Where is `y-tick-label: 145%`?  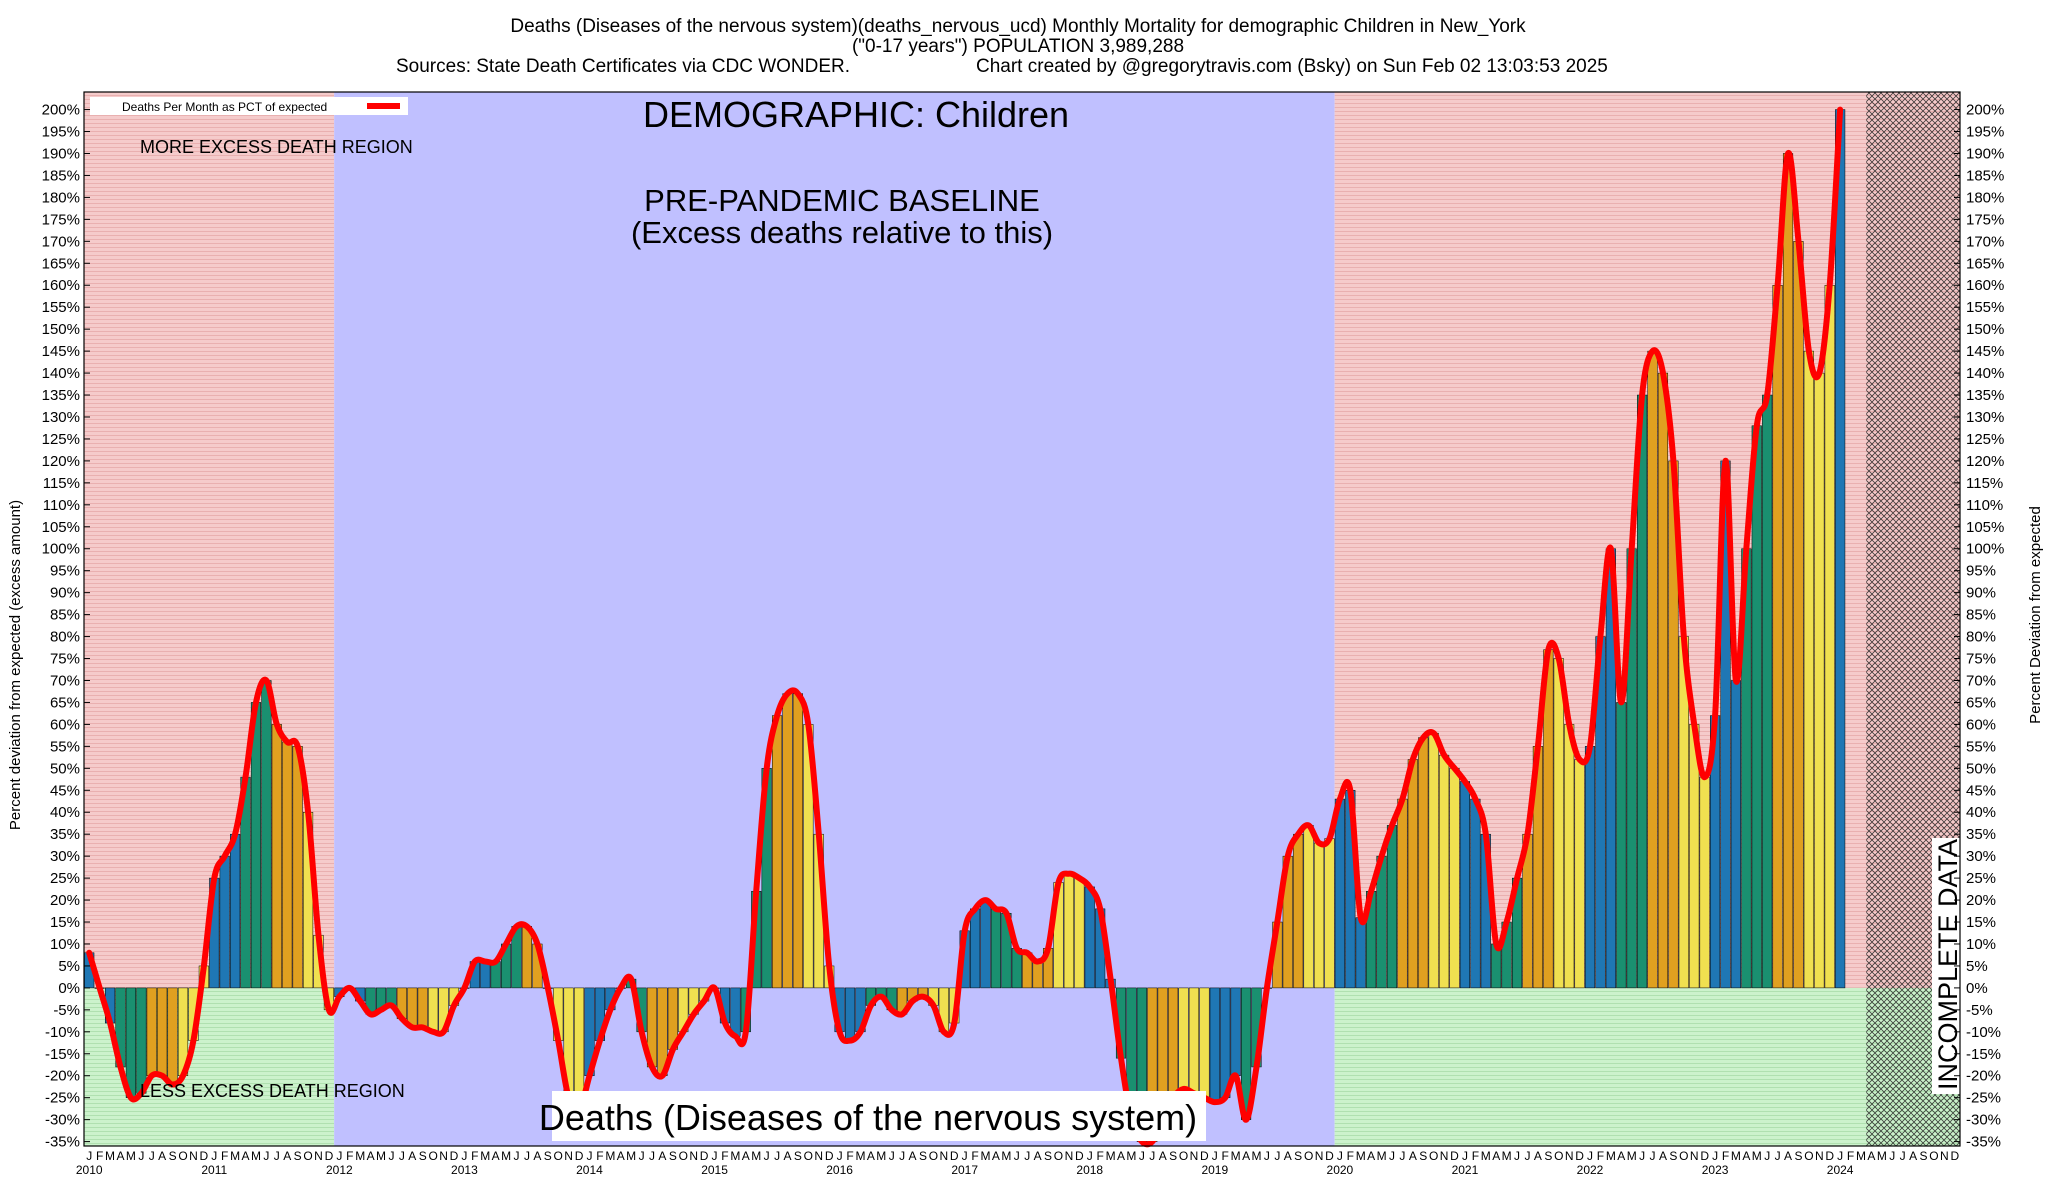 y-tick-label: 145% is located at coordinates (1985, 351).